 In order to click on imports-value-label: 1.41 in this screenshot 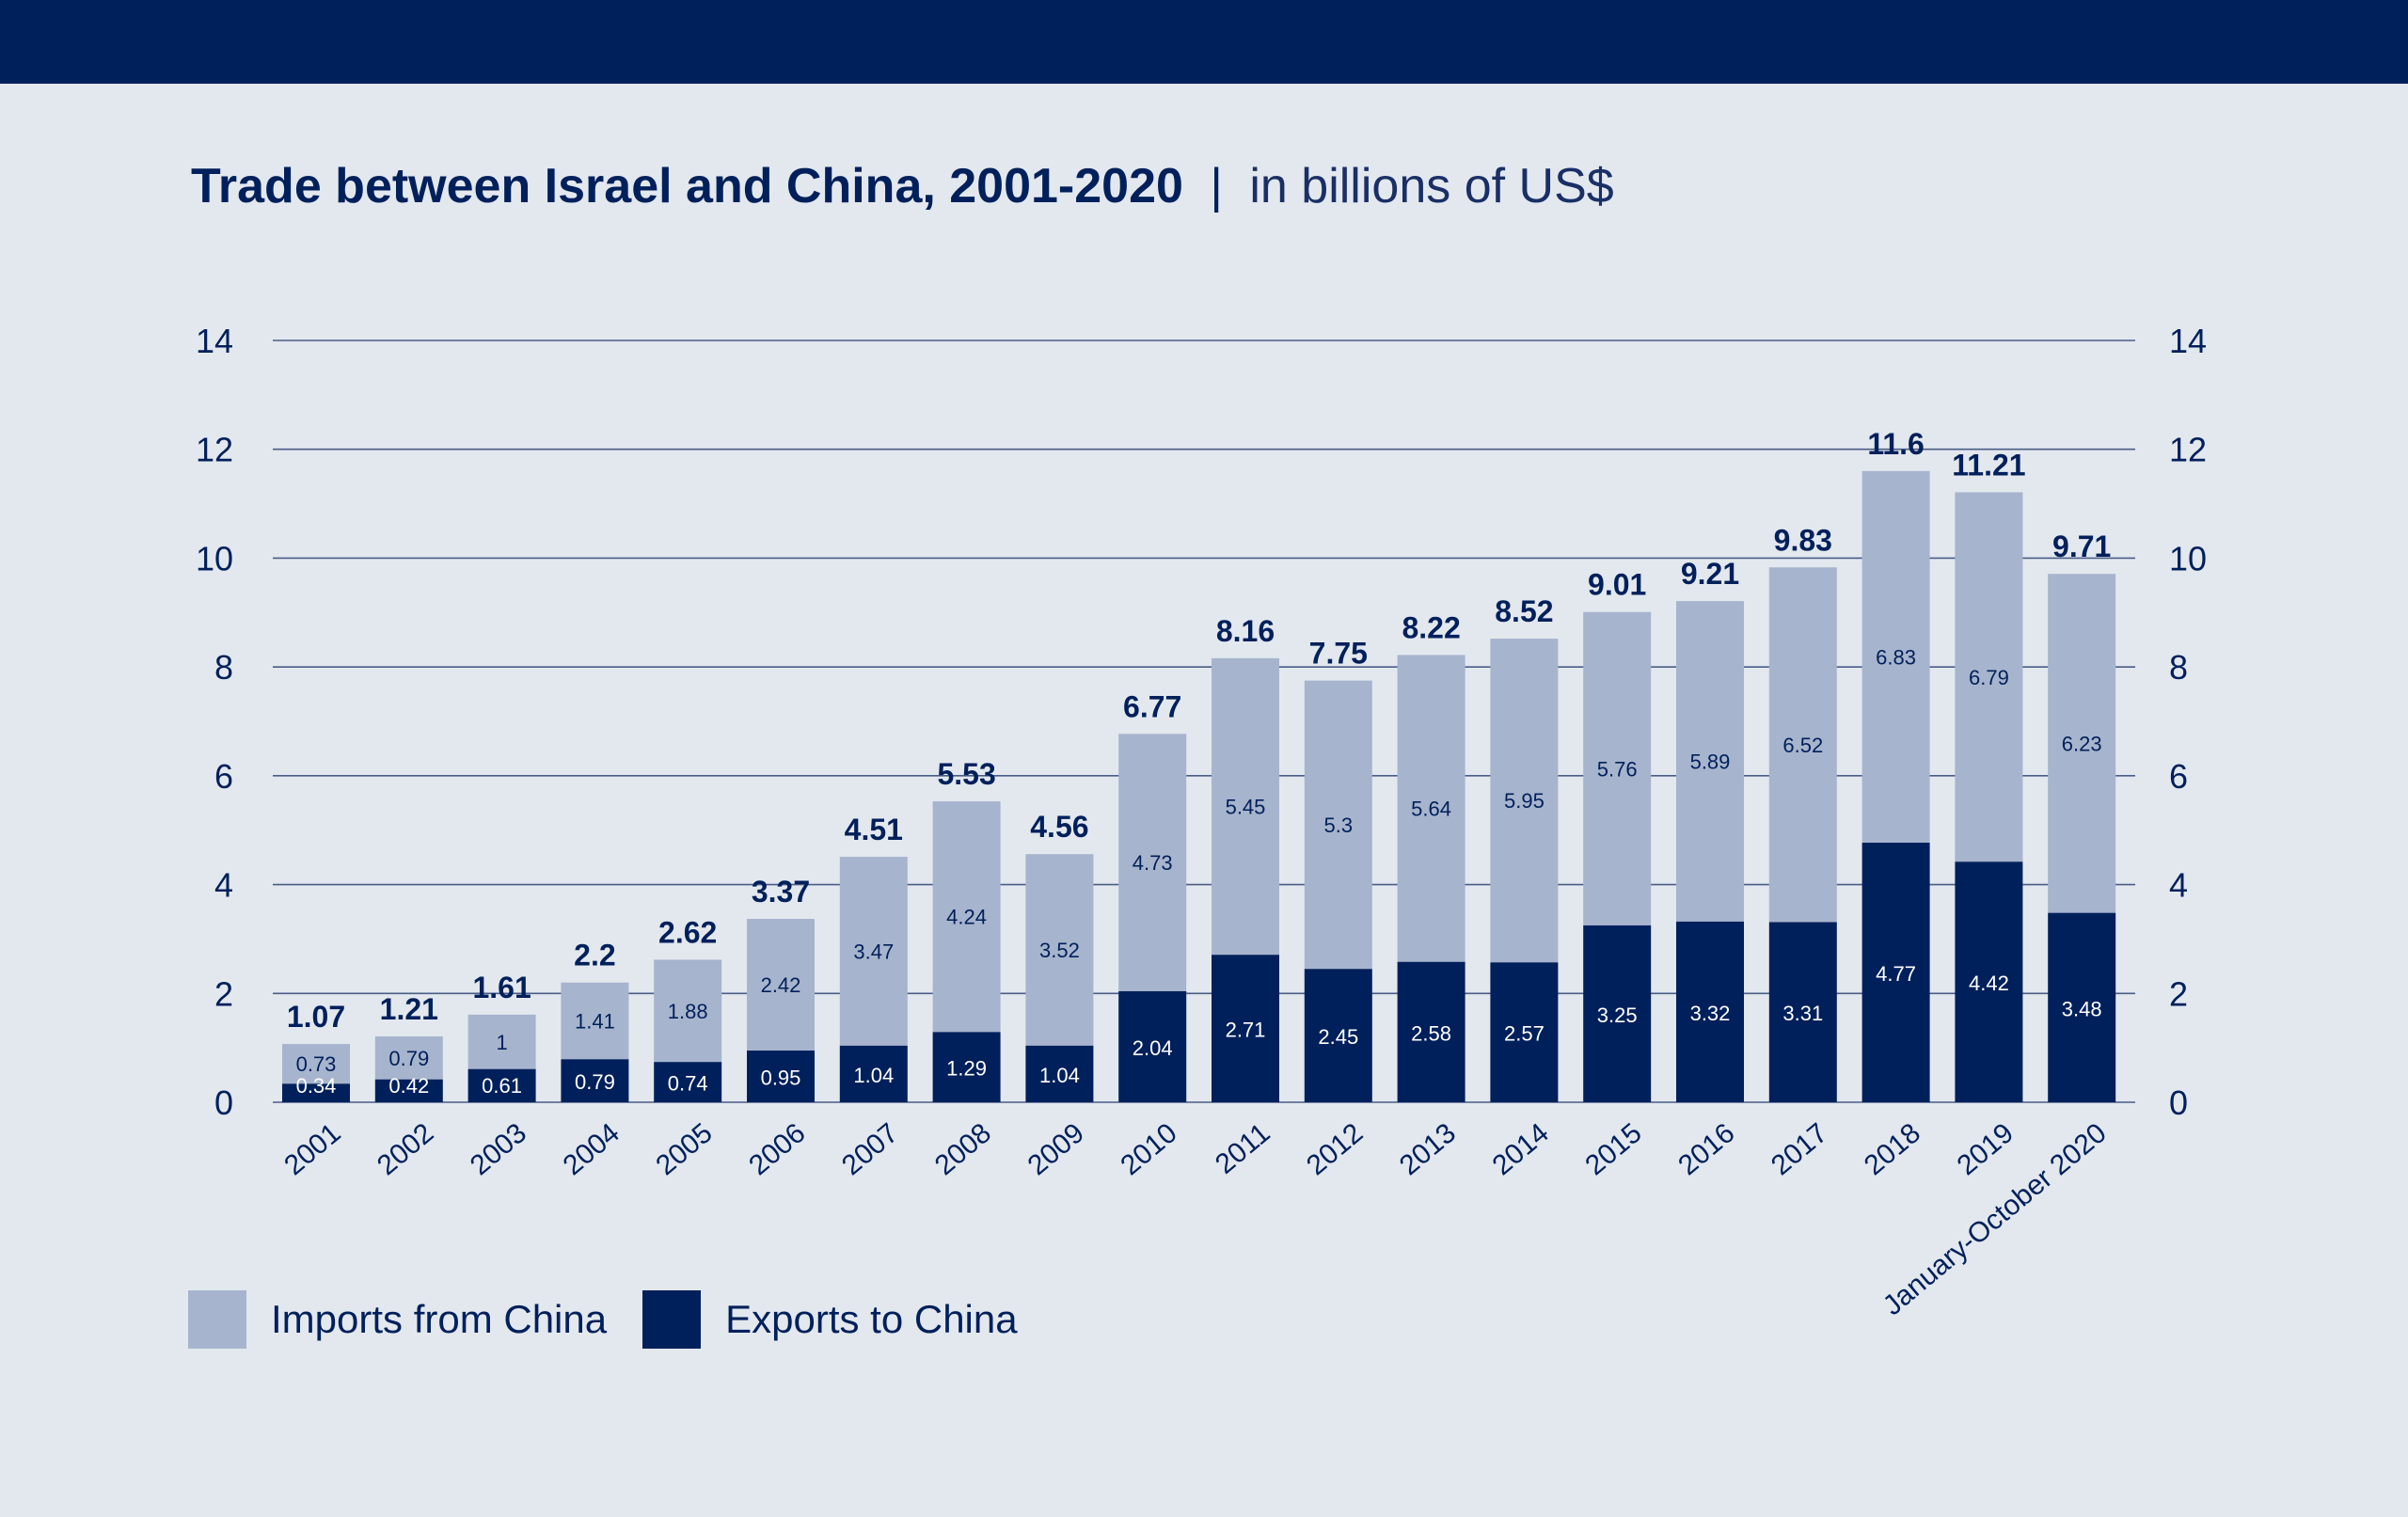, I will do `click(595, 1022)`.